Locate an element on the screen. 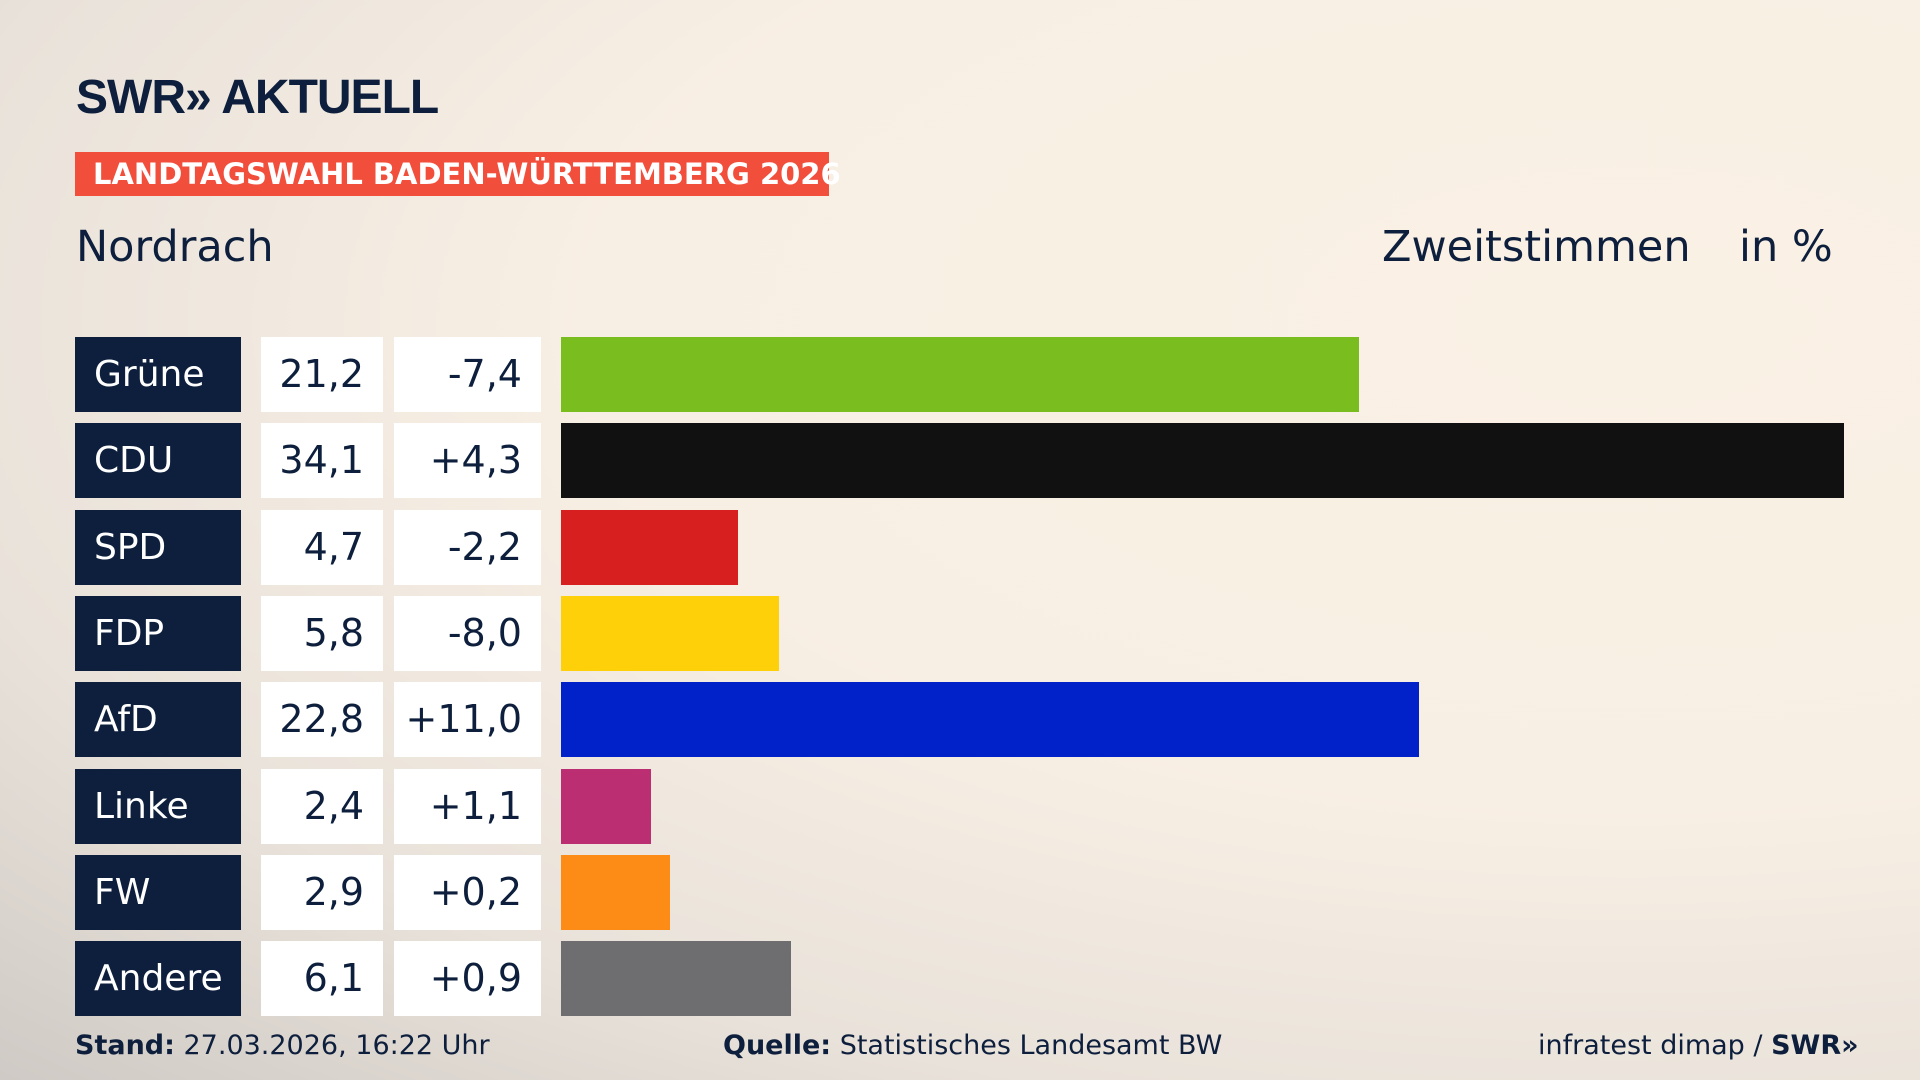  source-value: Statistisches Landesamt BW is located at coordinates (1027, 1045).